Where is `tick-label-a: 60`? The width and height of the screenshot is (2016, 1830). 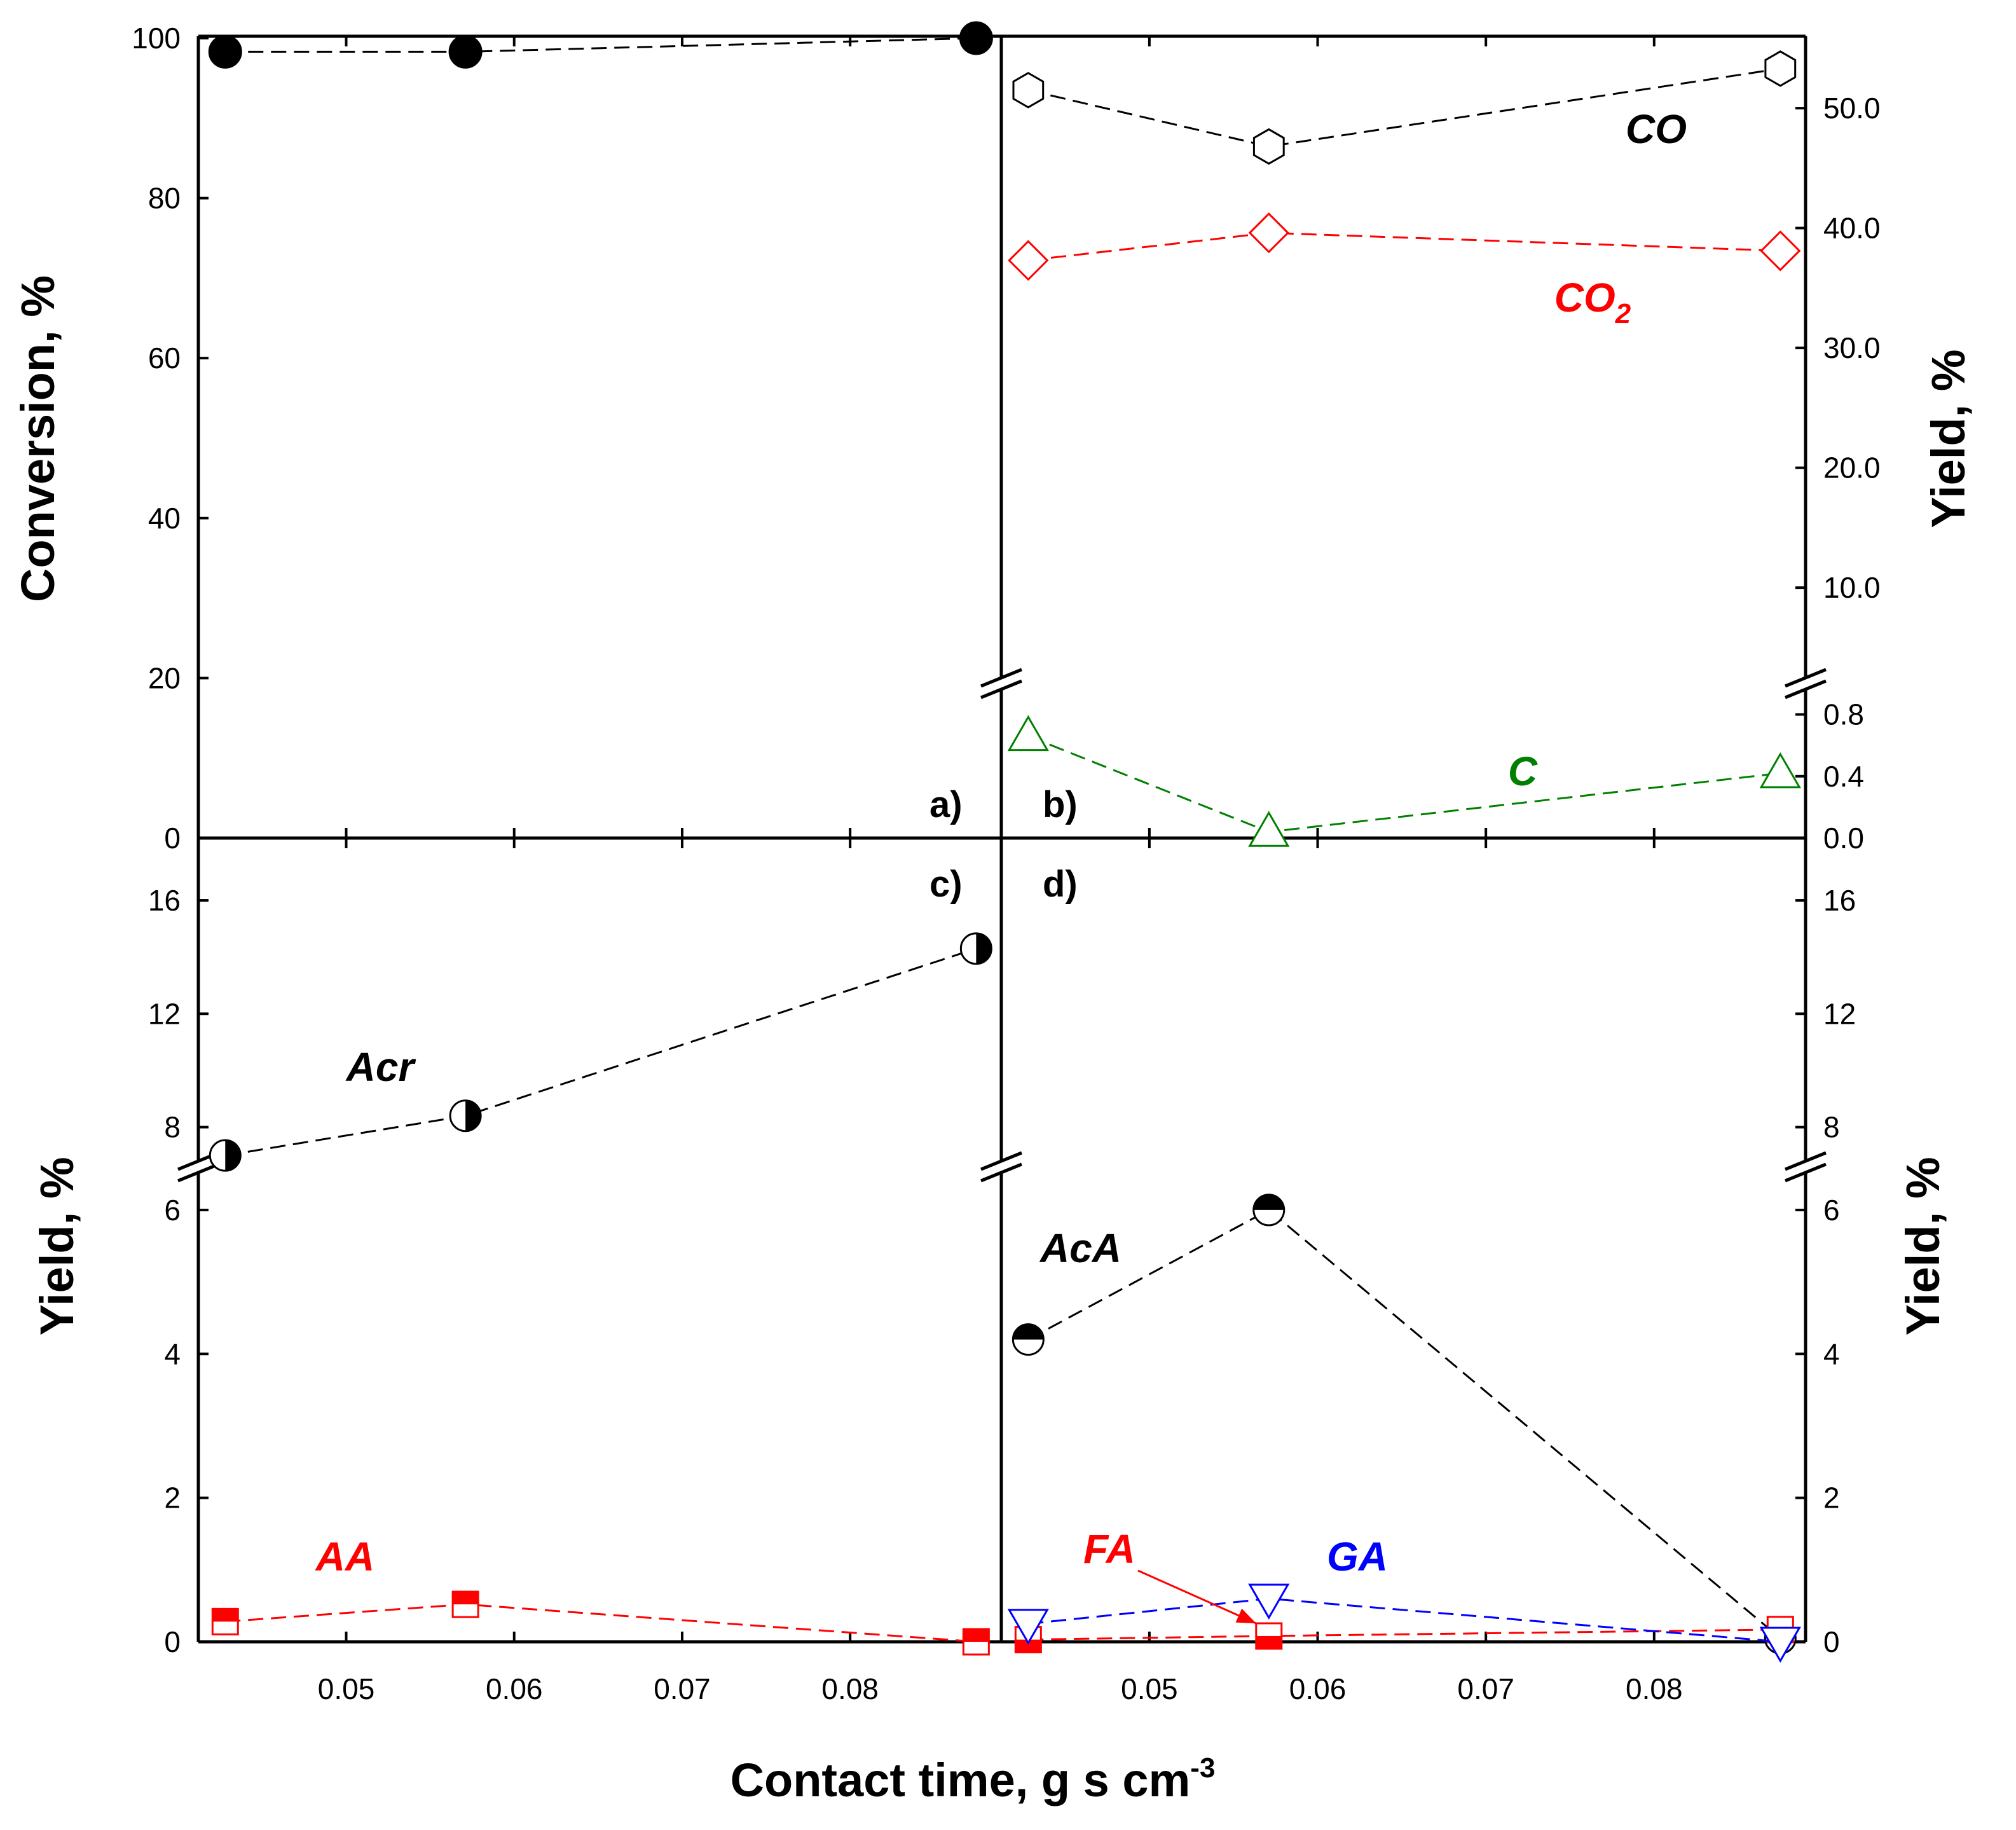
tick-label-a: 60 is located at coordinates (165, 358).